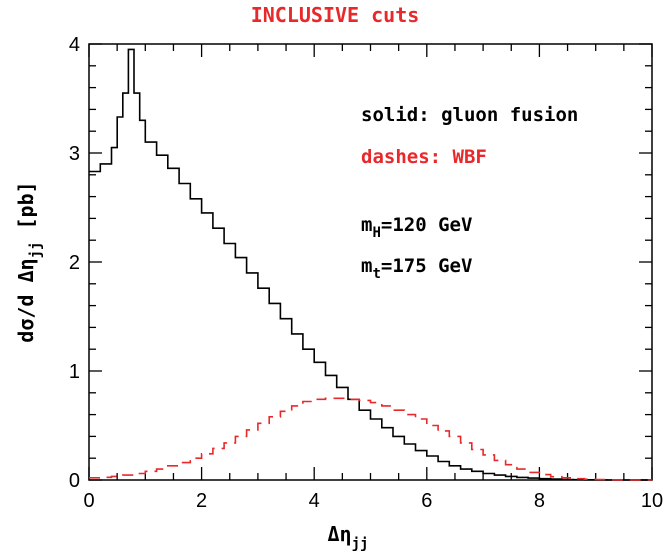 The image size is (664, 557). What do you see at coordinates (424, 157) in the screenshot?
I see `annotation-dashes: dashes: WBF` at bounding box center [424, 157].